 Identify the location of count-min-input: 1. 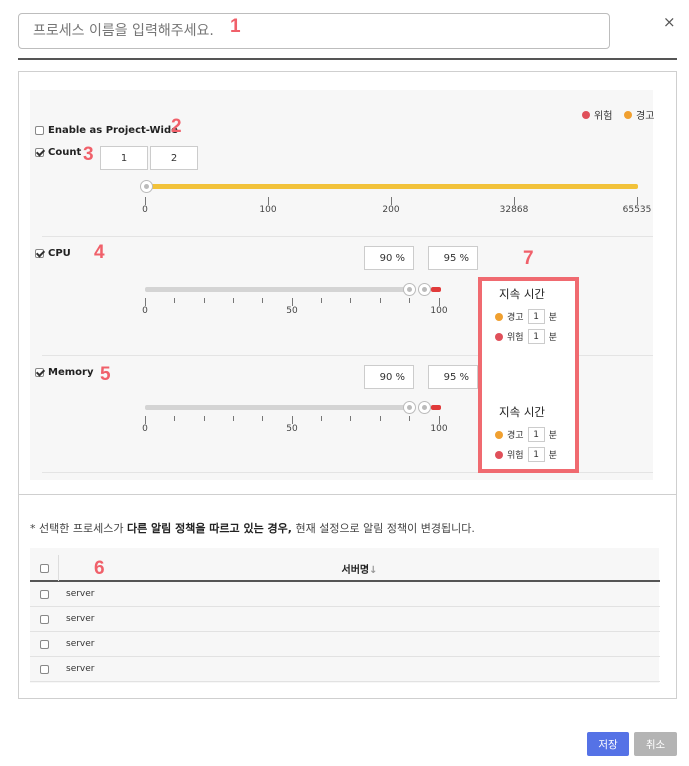
(124, 158).